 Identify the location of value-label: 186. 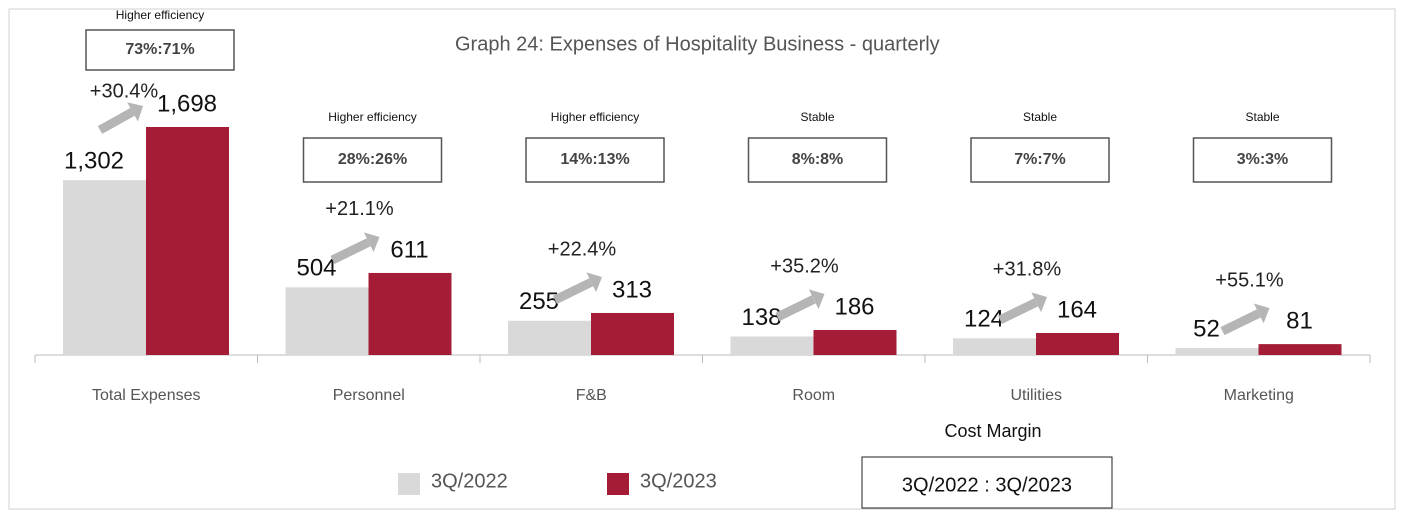
(854, 306).